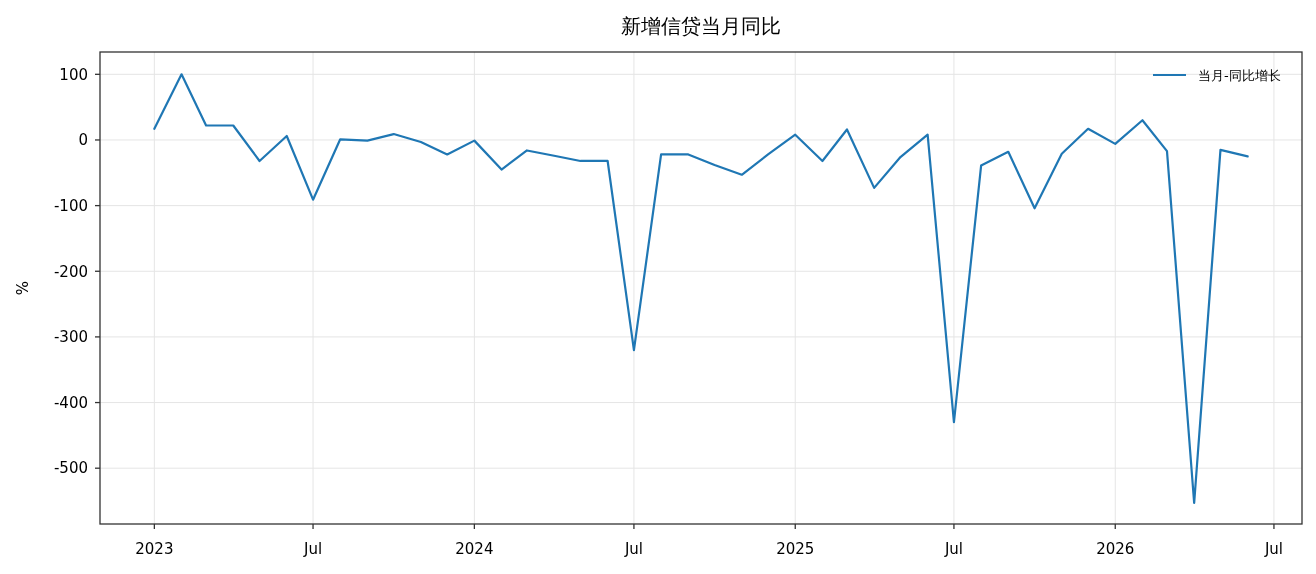 The image size is (1316, 574). Describe the element at coordinates (70, 468) in the screenshot. I see `y-tick-label: -500` at that location.